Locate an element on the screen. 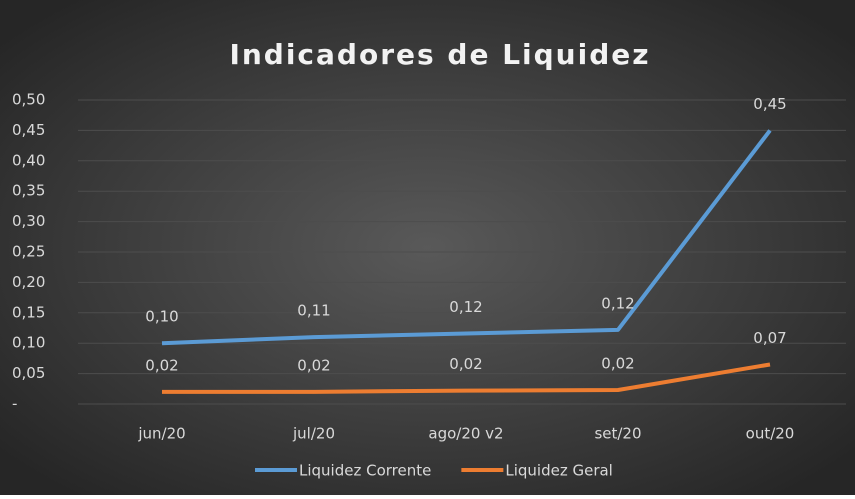 This screenshot has width=855, height=499. x-tick-label: jun/20 is located at coordinates (161, 434).